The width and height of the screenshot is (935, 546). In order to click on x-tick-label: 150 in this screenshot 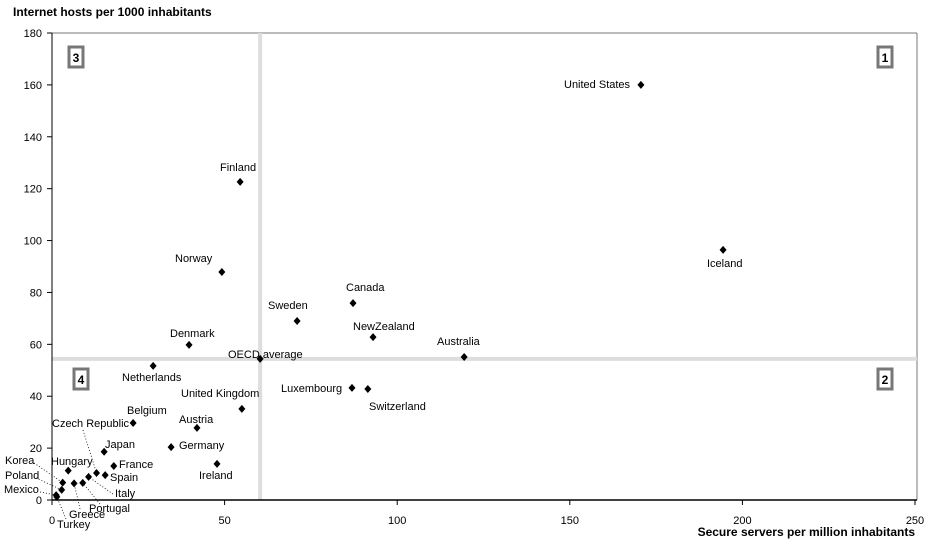, I will do `click(570, 521)`.